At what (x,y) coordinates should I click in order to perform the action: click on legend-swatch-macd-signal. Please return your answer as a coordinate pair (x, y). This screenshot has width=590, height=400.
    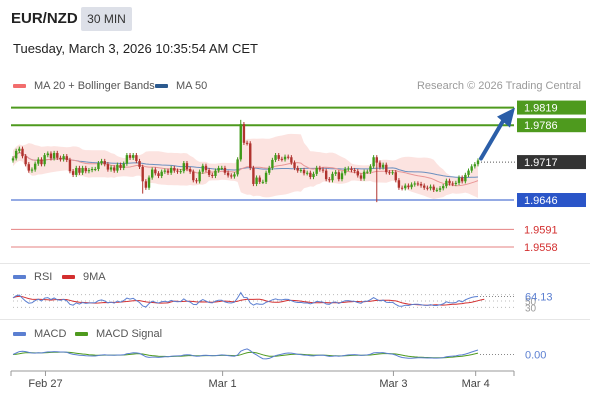
    Looking at the image, I should click on (81, 334).